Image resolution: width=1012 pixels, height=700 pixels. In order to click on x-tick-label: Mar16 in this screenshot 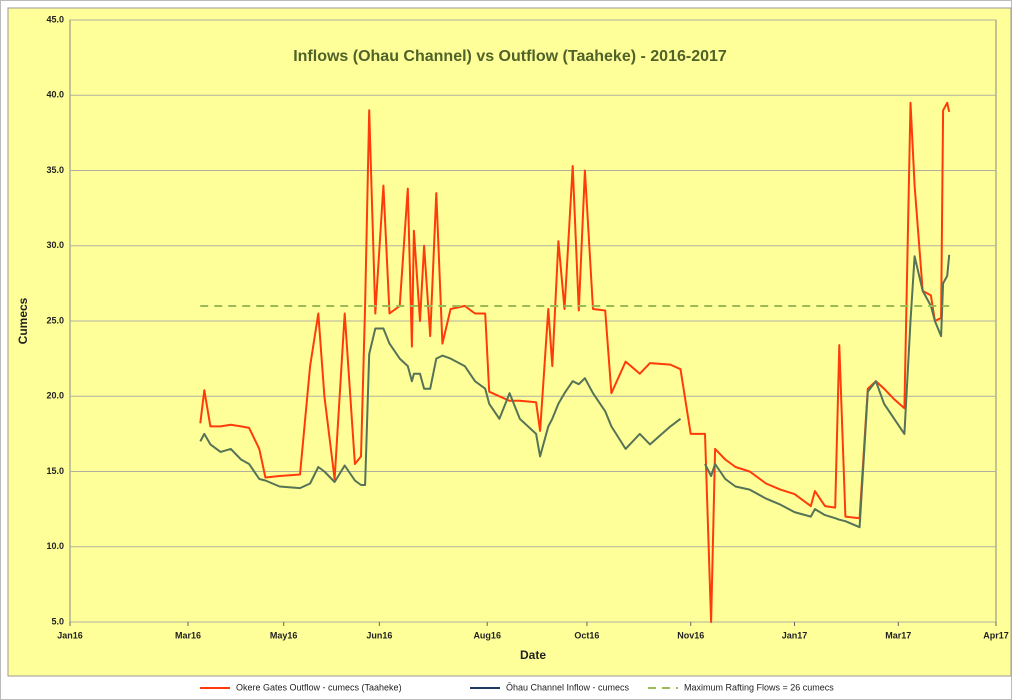, I will do `click(188, 635)`.